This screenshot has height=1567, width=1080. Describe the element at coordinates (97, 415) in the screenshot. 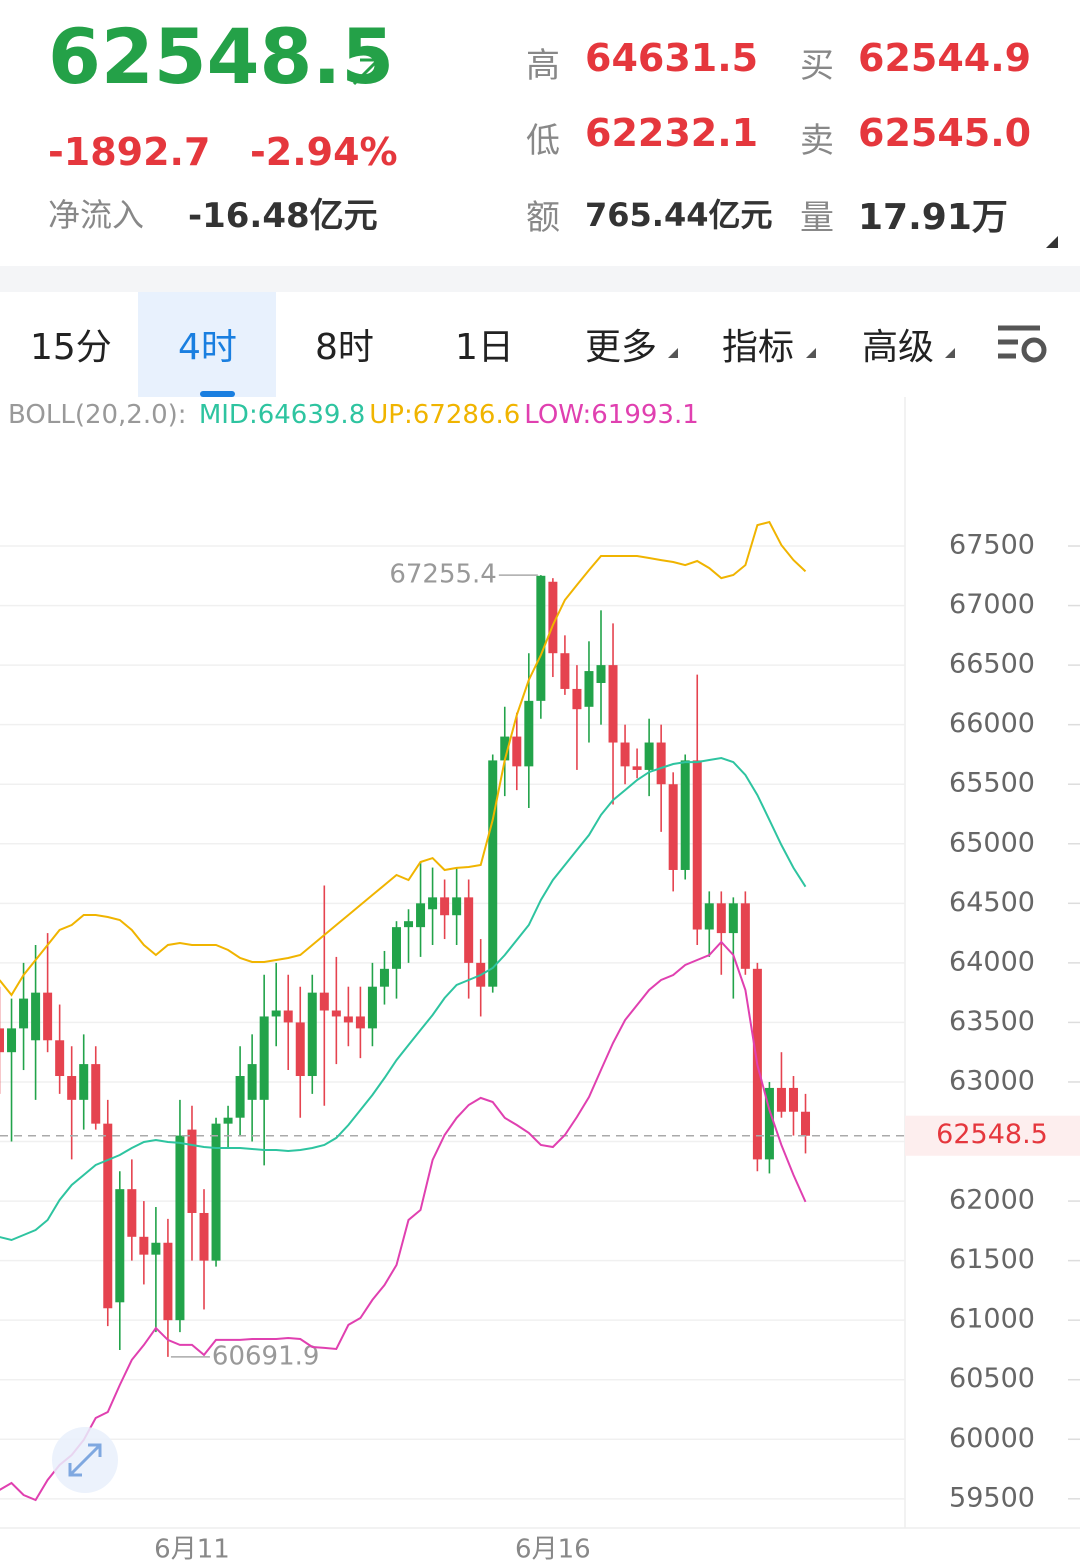

I see `indicator-name: BOLL(20,2.0):` at that location.